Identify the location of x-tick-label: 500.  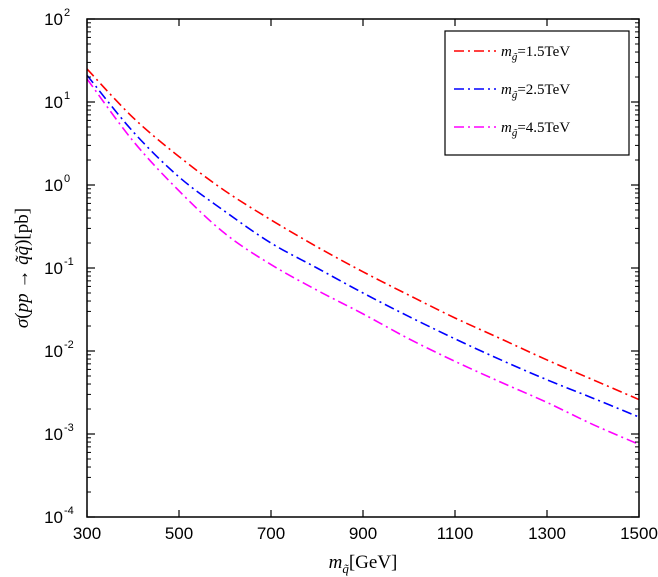
(179, 533).